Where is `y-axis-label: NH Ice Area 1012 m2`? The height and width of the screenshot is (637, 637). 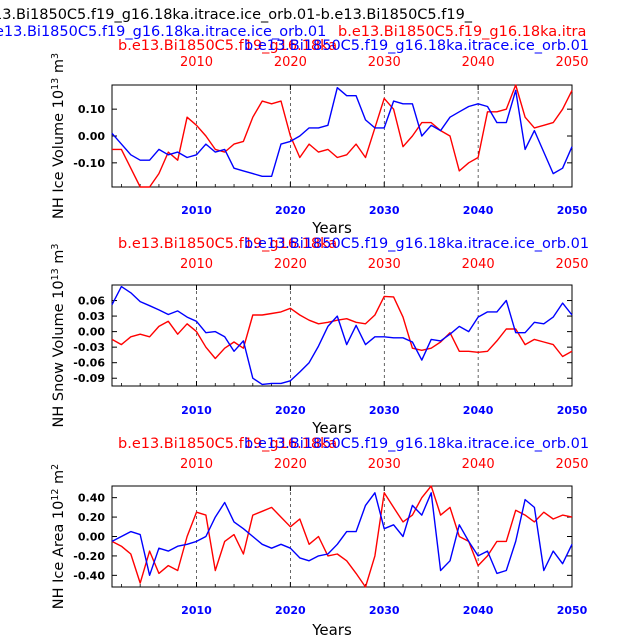
y-axis-label: NH Ice Area 1012 m2 is located at coordinates (59, 536).